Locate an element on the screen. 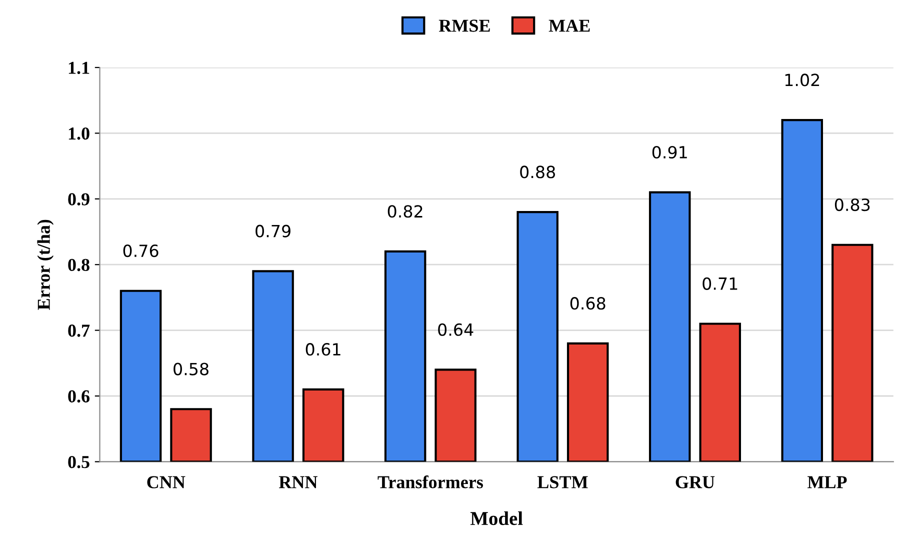 This screenshot has width=907, height=540. data-label: 0.61 is located at coordinates (323, 349).